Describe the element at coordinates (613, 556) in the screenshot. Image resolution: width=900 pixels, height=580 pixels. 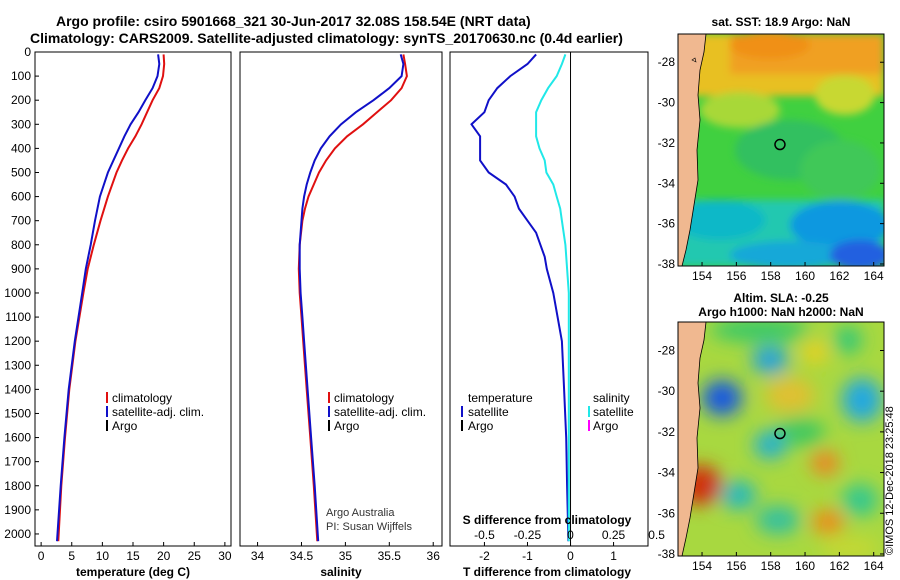
I see `difference-x-tick-label: 1` at that location.